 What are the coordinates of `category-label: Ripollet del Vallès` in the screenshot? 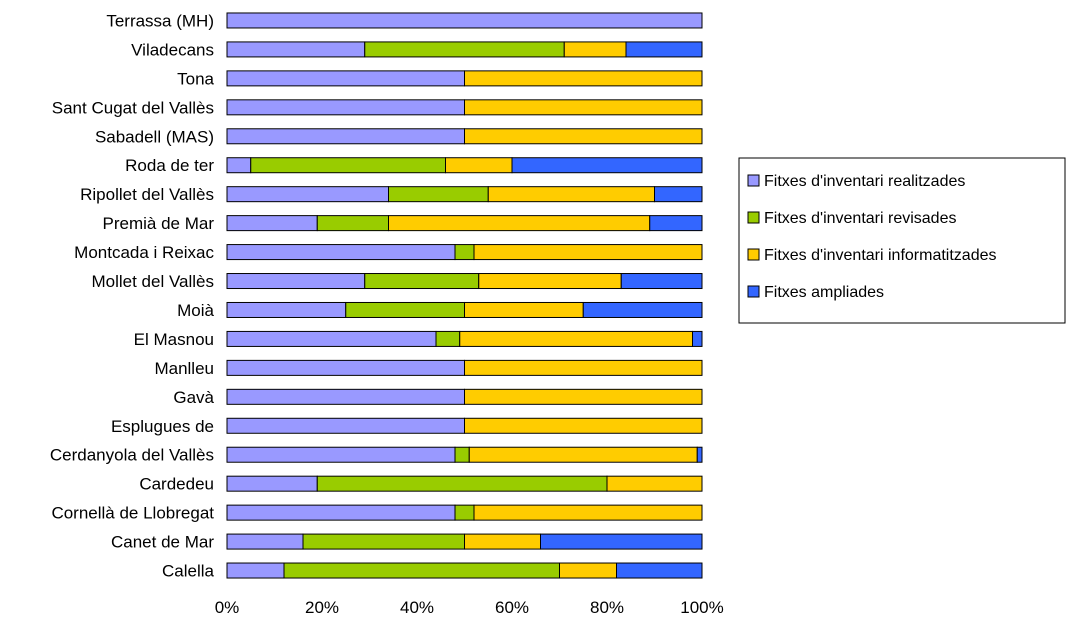 It's located at (147, 194).